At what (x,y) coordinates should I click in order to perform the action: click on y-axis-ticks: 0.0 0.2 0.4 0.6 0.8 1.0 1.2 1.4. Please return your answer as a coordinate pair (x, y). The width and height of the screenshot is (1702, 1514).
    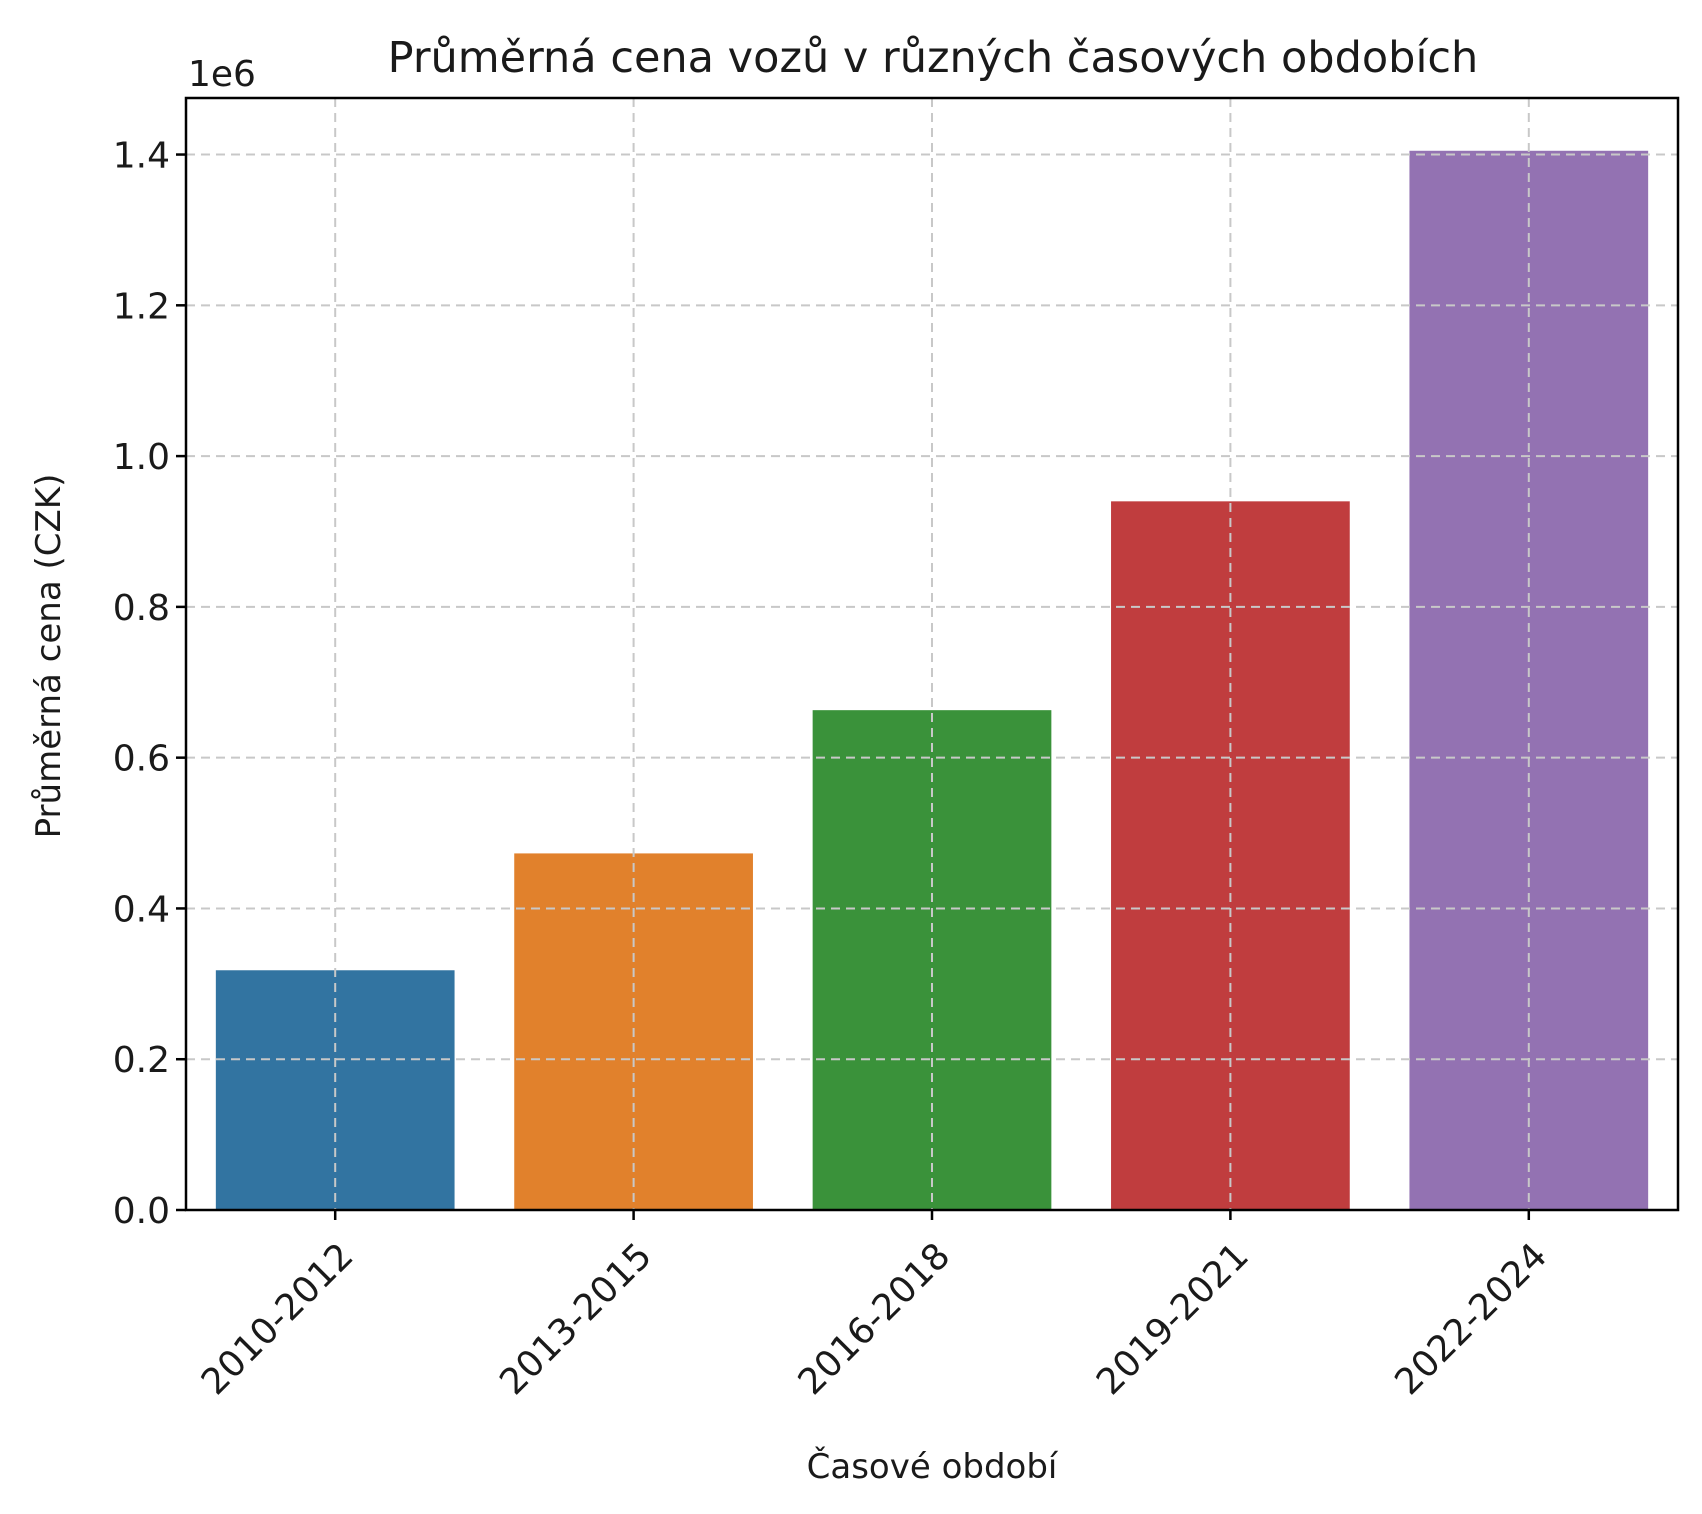
    Looking at the image, I should click on (149, 684).